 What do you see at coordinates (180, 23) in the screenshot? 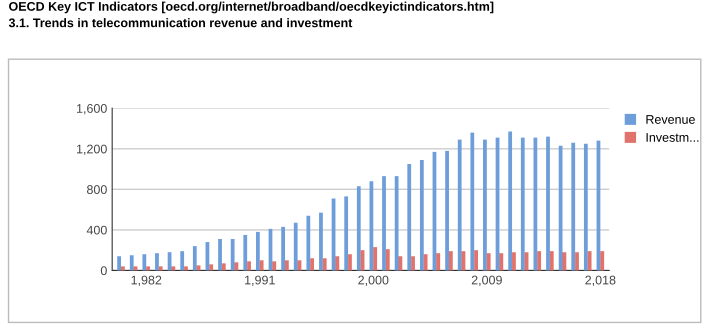
I see `chart-subtitle: 3.1. Trends in telecommunication revenue and investment` at bounding box center [180, 23].